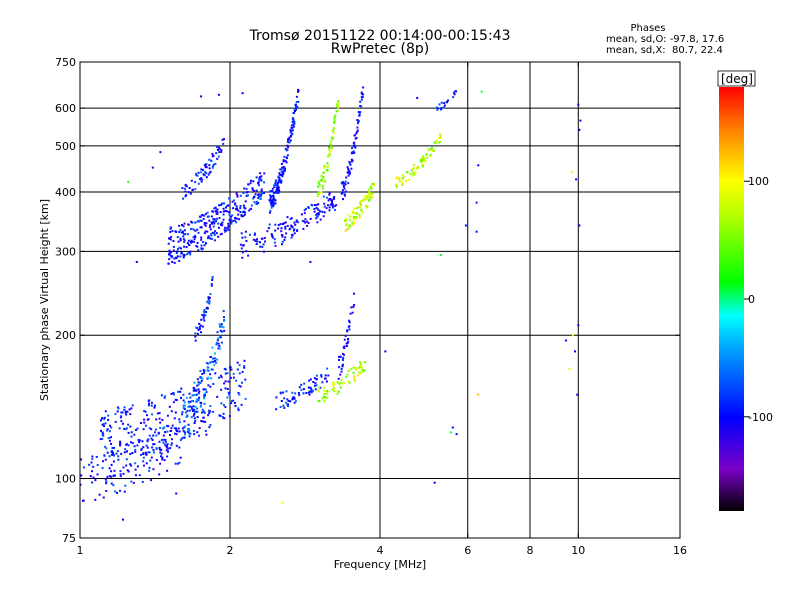 This screenshot has width=800, height=600. I want to click on x-tick-label: 4, so click(380, 550).